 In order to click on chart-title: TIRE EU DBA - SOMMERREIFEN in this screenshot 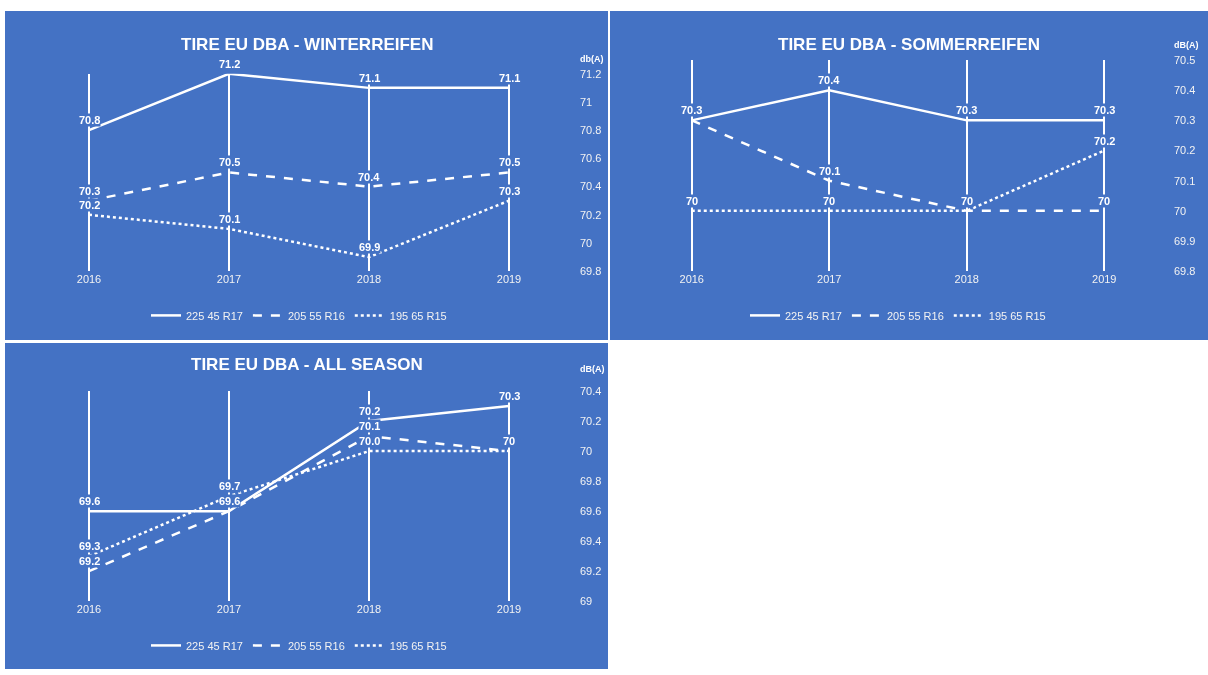, I will do `click(909, 44)`.